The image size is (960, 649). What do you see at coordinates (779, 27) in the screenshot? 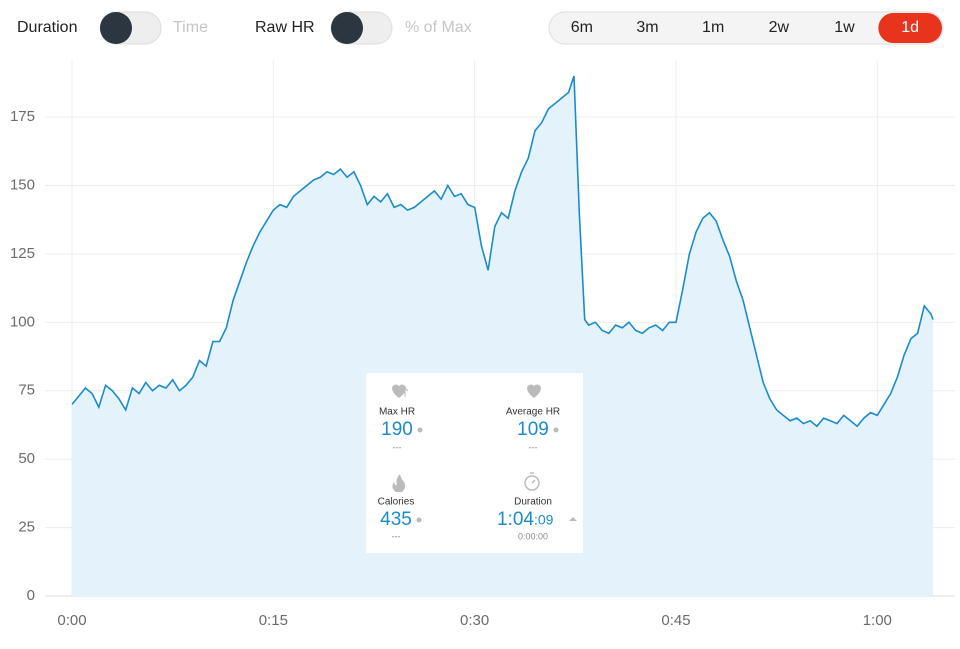
I see `range-button: 2w` at bounding box center [779, 27].